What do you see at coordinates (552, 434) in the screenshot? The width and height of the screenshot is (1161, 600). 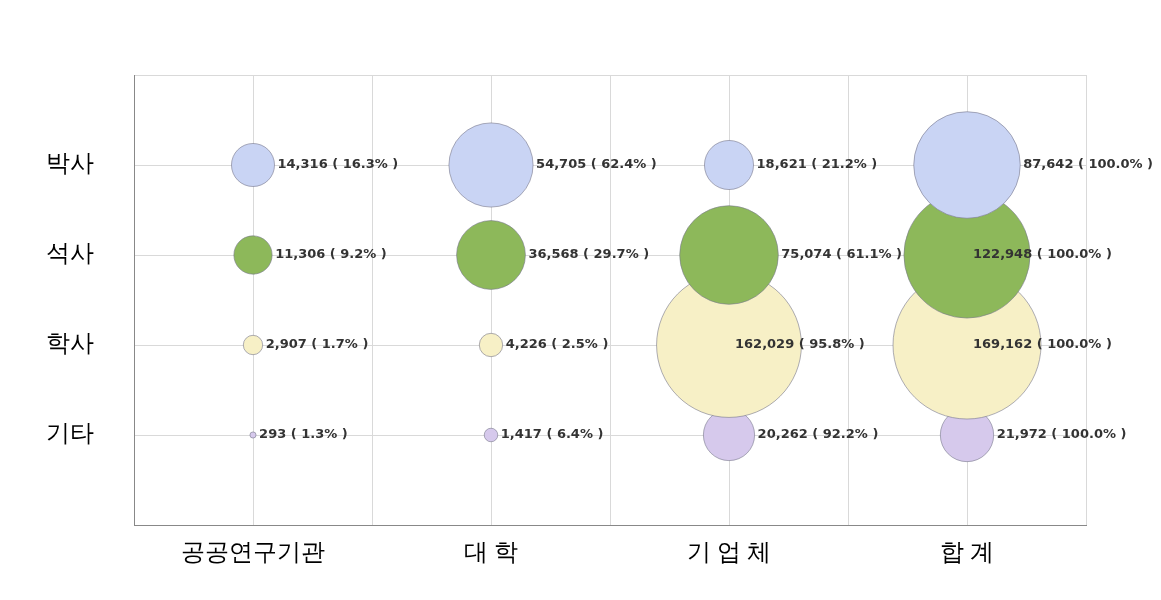 I see `data-label: 1,417 ( 6.4% )` at bounding box center [552, 434].